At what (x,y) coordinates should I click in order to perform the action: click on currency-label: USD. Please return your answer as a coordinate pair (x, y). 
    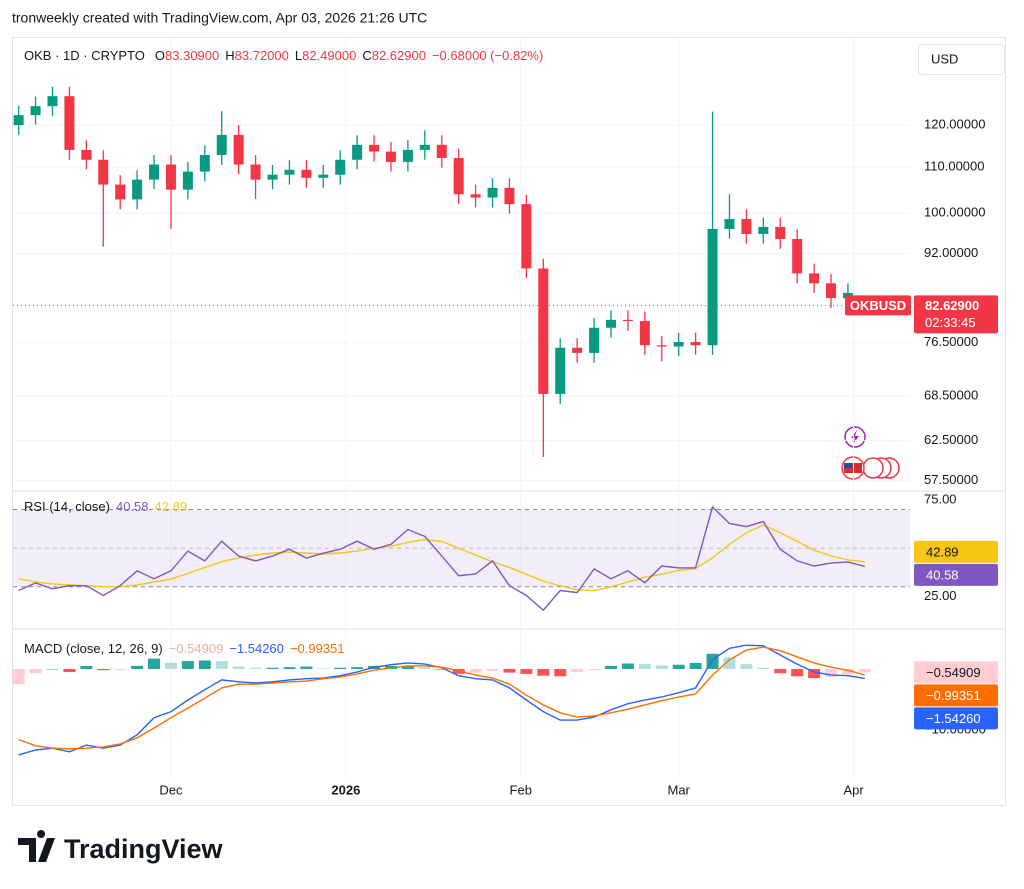
    Looking at the image, I should click on (944, 58).